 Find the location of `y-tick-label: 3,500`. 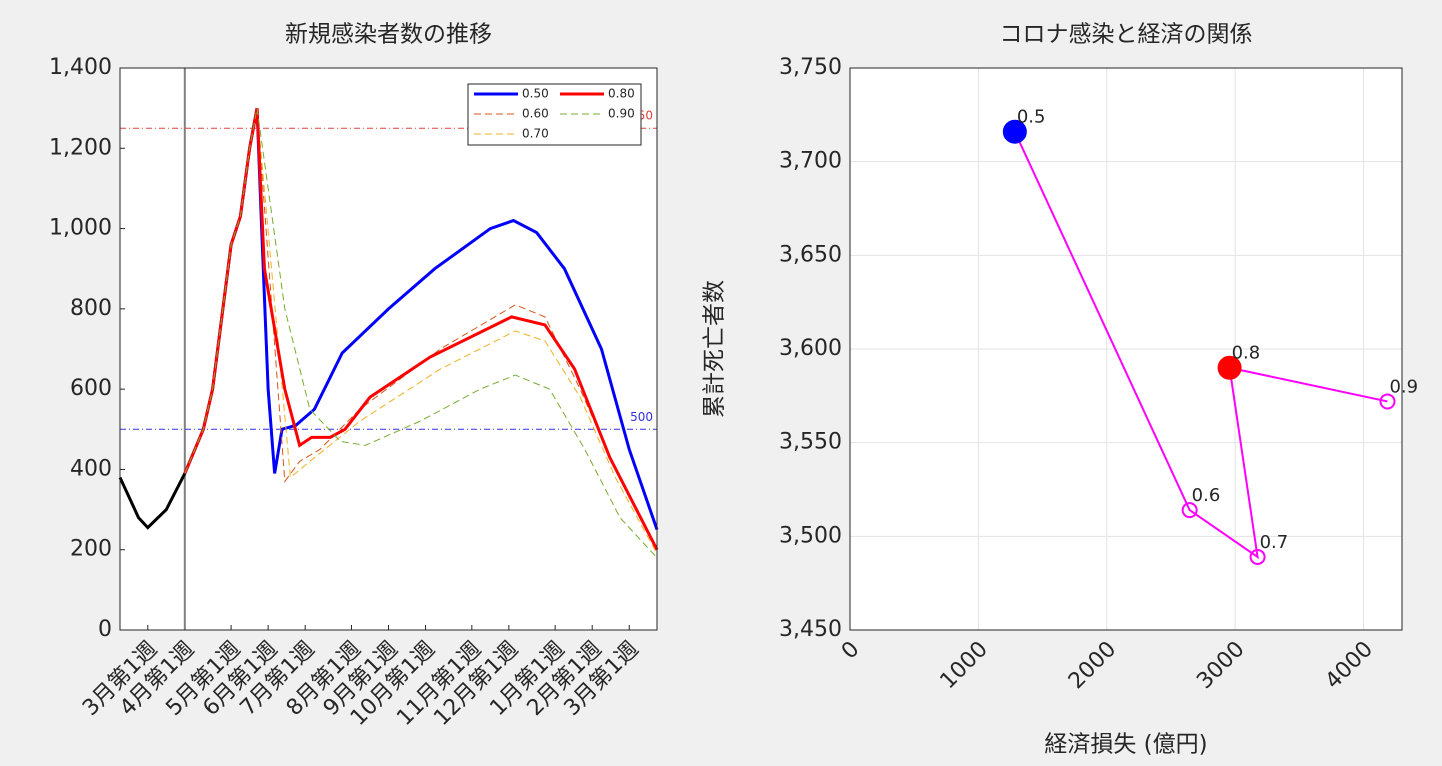

y-tick-label: 3,500 is located at coordinates (810, 535).